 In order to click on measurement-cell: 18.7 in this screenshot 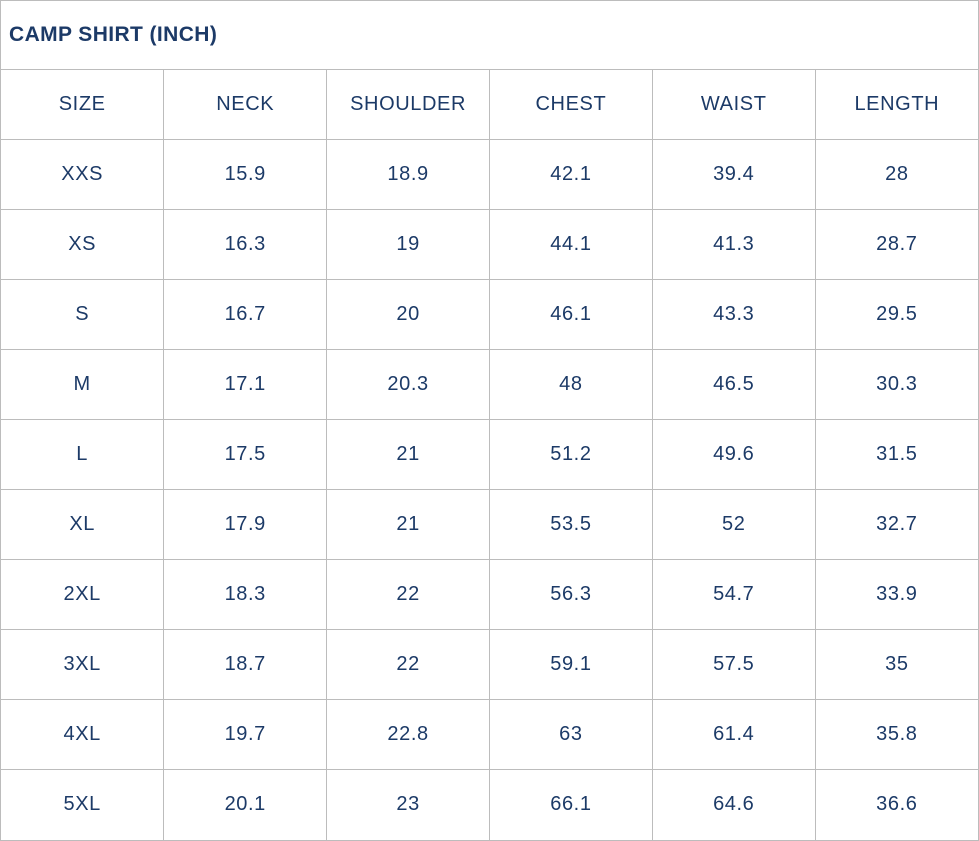, I will do `click(245, 664)`.